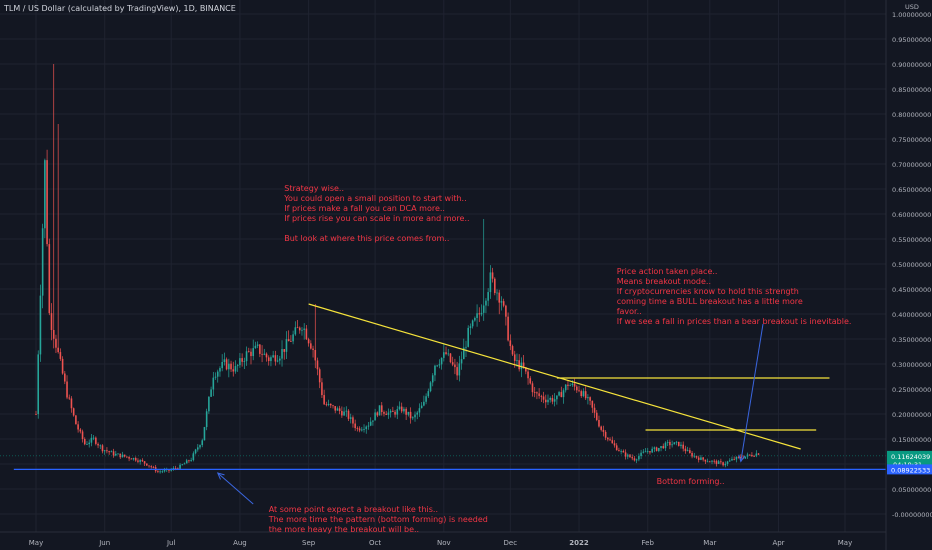 This screenshot has width=932, height=550. Describe the element at coordinates (911, 490) in the screenshot. I see `y-tick-label: 0.05000000` at that location.